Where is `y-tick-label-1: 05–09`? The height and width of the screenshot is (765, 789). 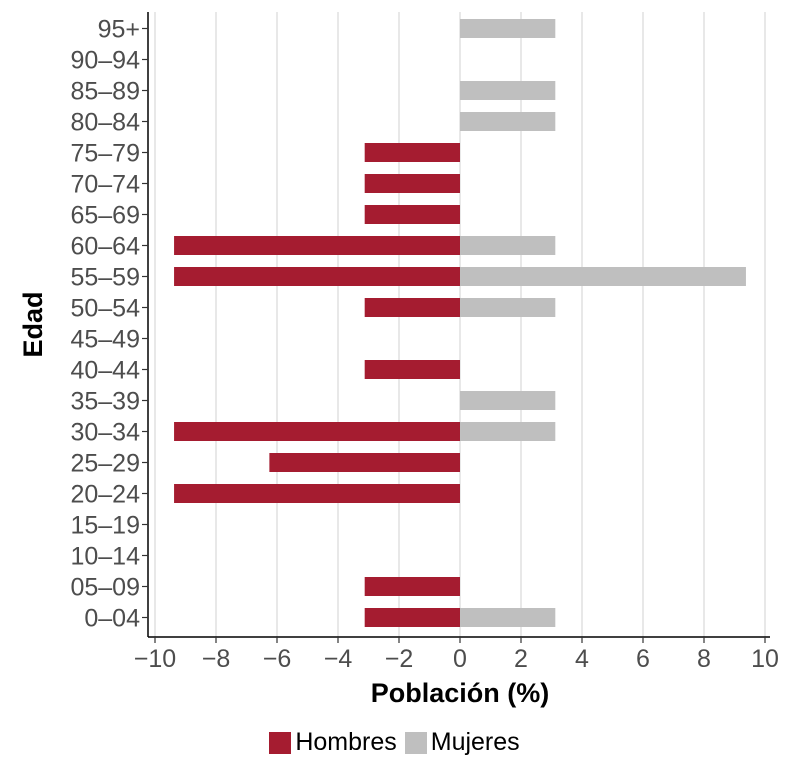 y-tick-label-1: 05–09 is located at coordinates (105, 588).